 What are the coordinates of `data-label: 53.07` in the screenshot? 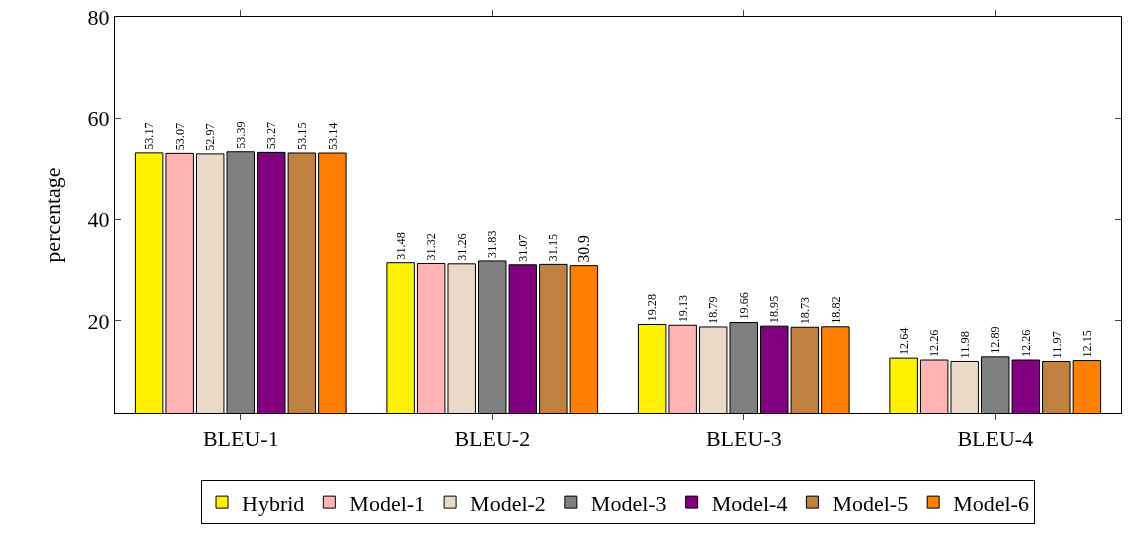 It's located at (179, 136).